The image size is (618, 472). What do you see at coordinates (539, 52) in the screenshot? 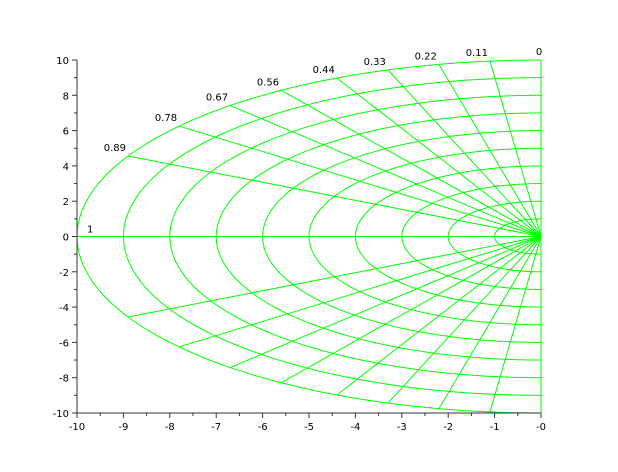
I see `damping-label: 0` at bounding box center [539, 52].